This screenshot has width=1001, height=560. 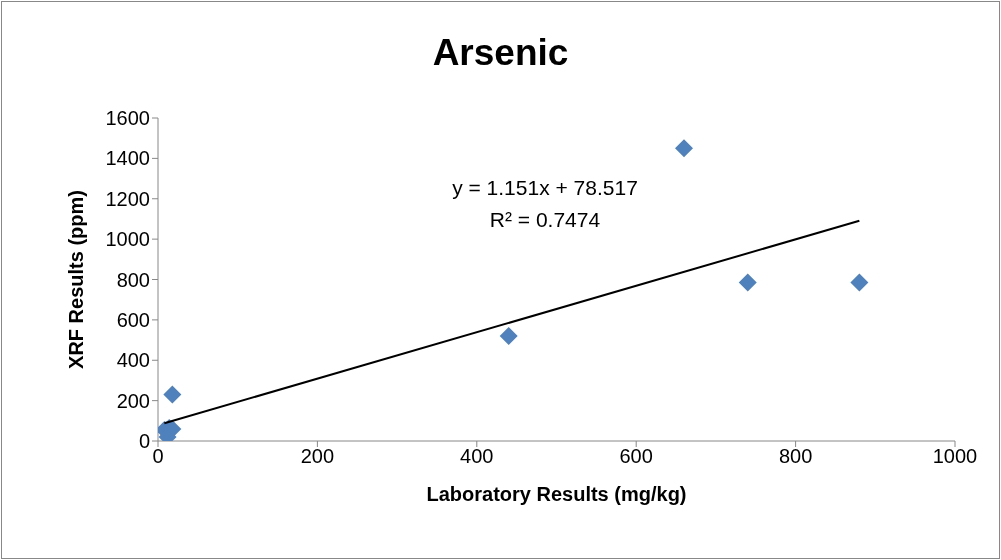 I want to click on y-tick-label: 1000, so click(x=127, y=239).